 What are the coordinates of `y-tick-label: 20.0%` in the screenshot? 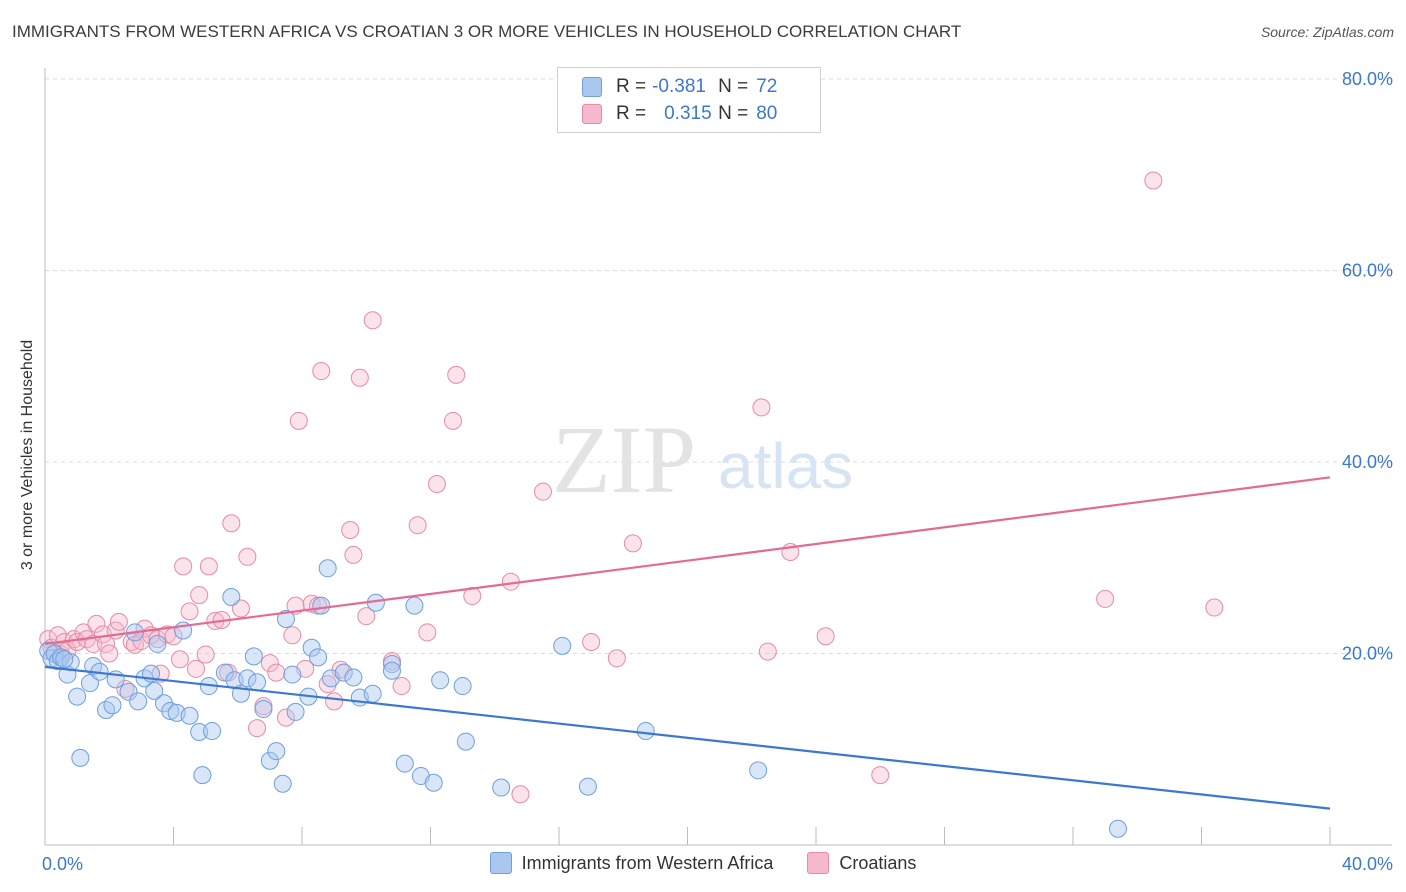 It's located at (1367, 654).